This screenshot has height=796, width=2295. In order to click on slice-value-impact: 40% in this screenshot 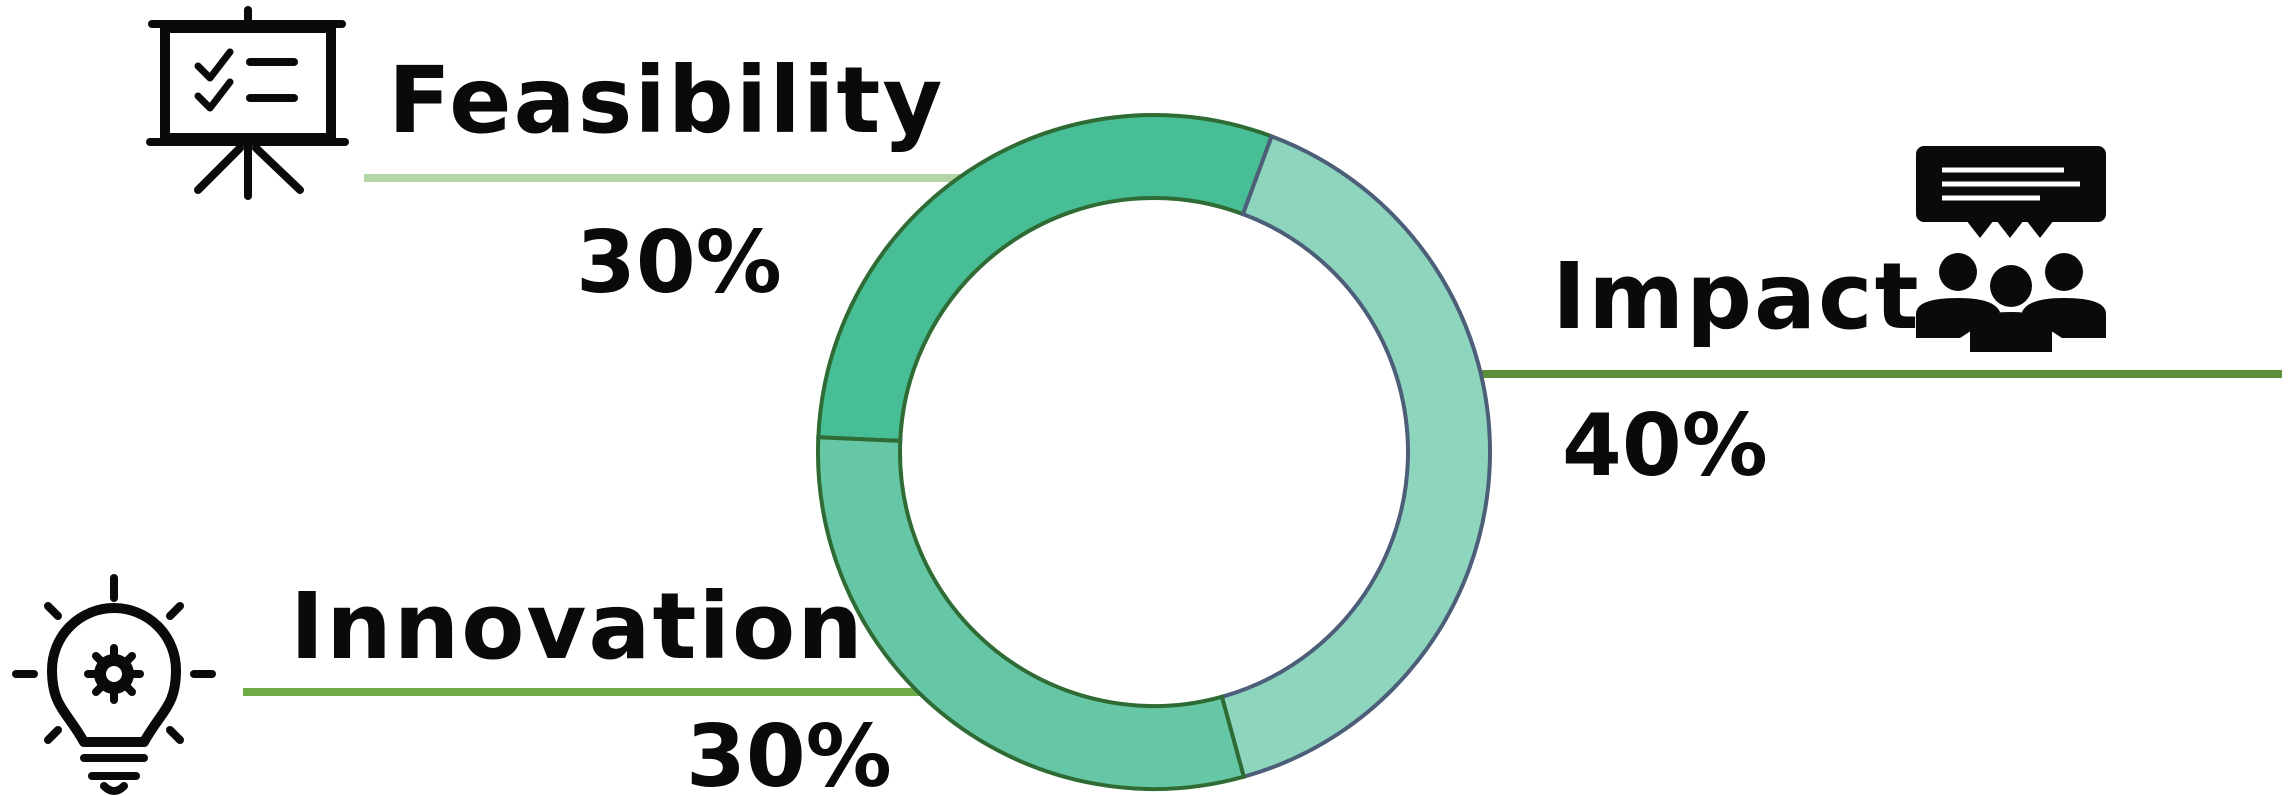, I will do `click(1665, 446)`.